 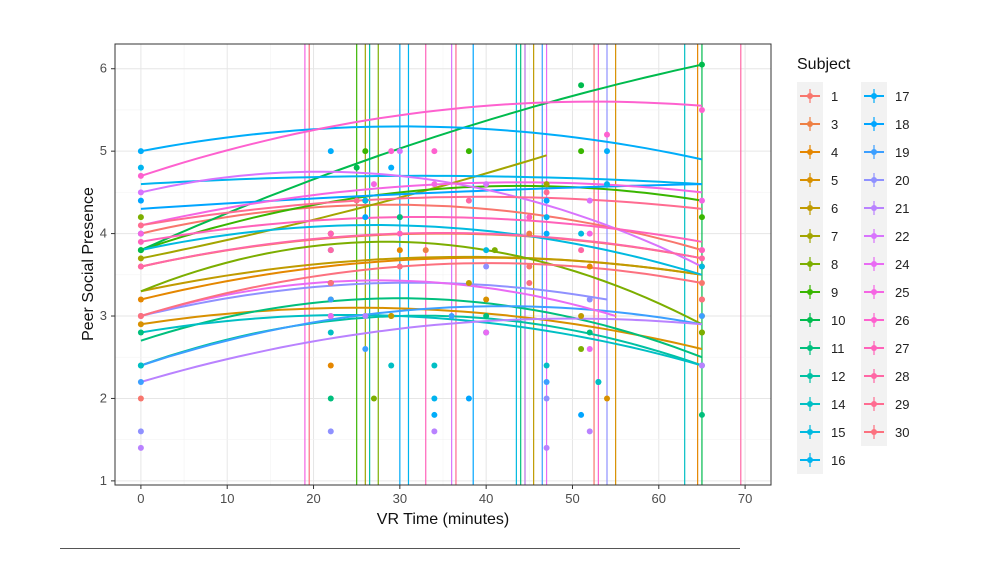 I want to click on legend-label: 19, so click(x=902, y=152).